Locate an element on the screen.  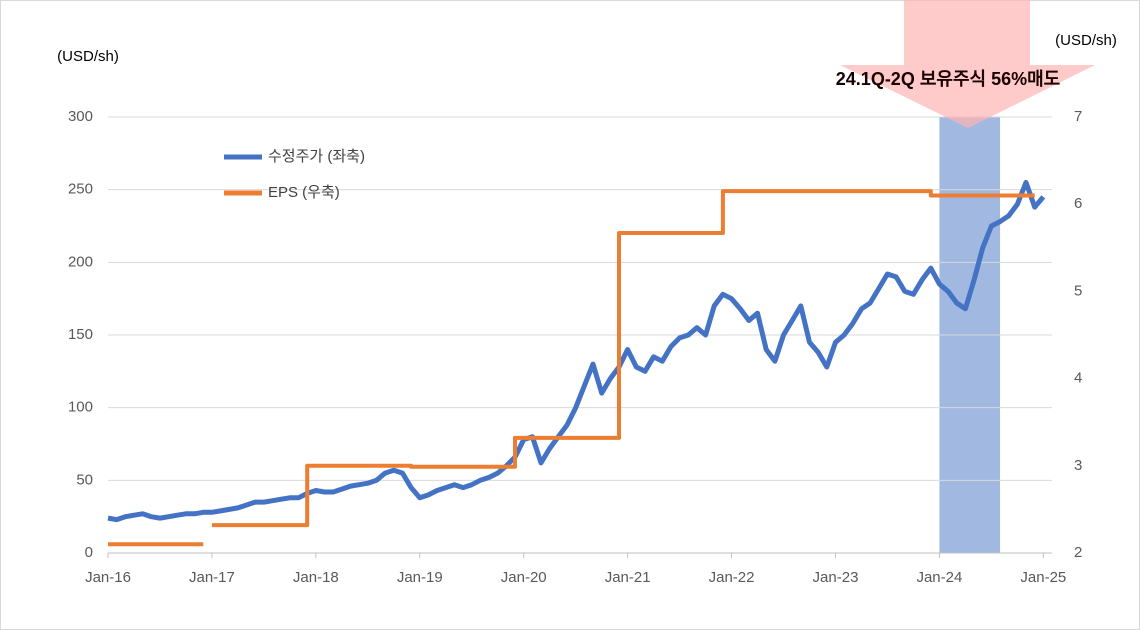
y2-tick-label: 6 is located at coordinates (1078, 203).